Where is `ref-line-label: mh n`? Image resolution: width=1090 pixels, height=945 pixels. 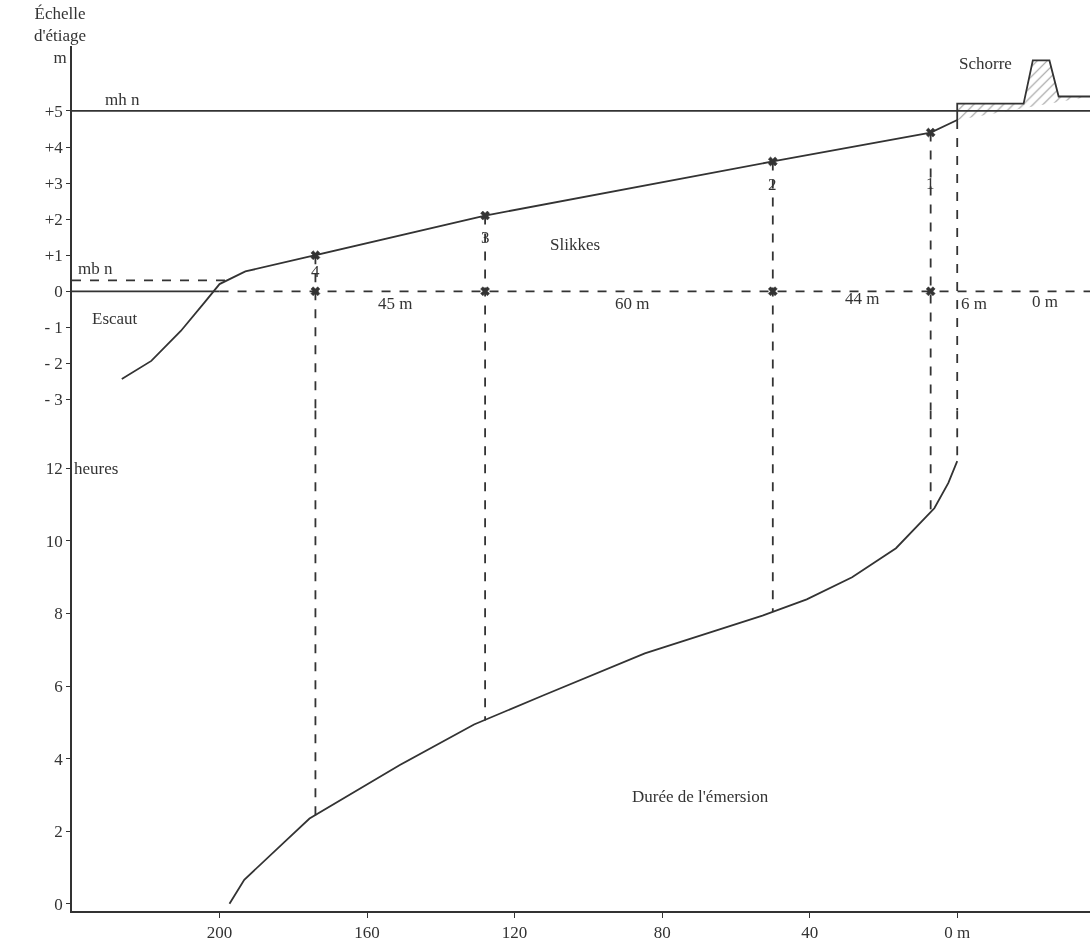
ref-line-label: mh n is located at coordinates (122, 99).